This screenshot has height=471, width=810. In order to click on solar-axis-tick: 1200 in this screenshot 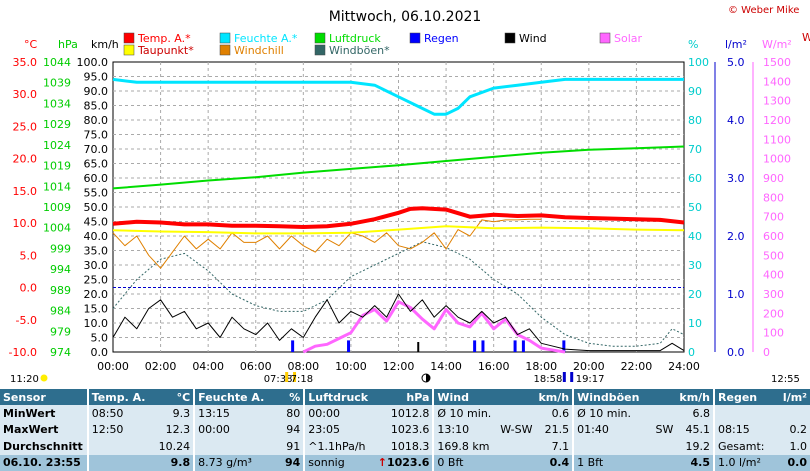, I will do `click(777, 120)`.